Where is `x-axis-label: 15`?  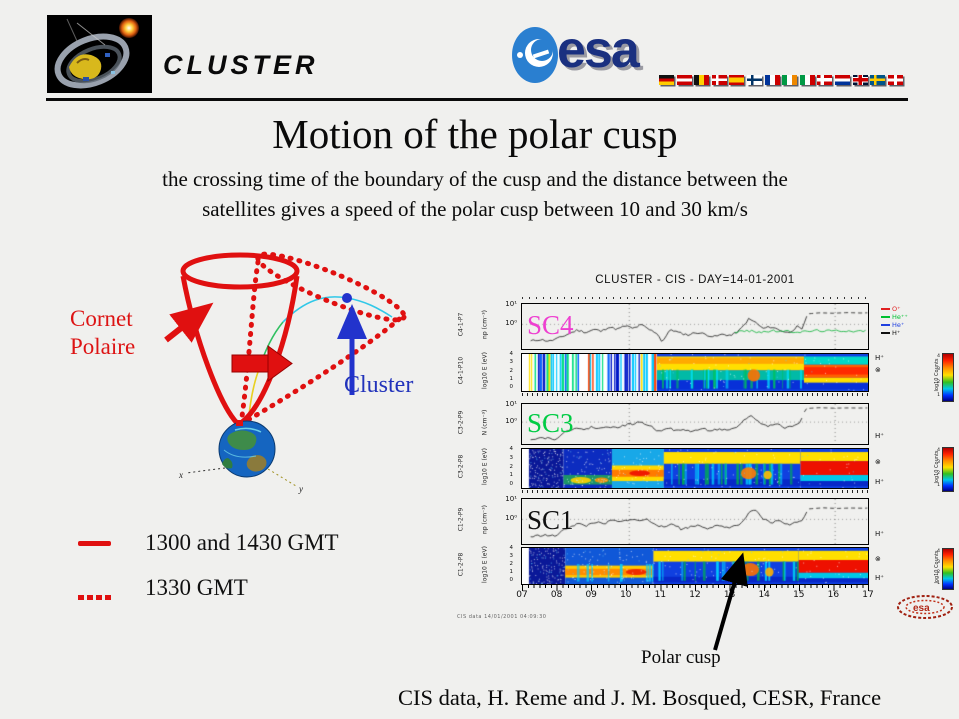 x-axis-label: 15 is located at coordinates (799, 595).